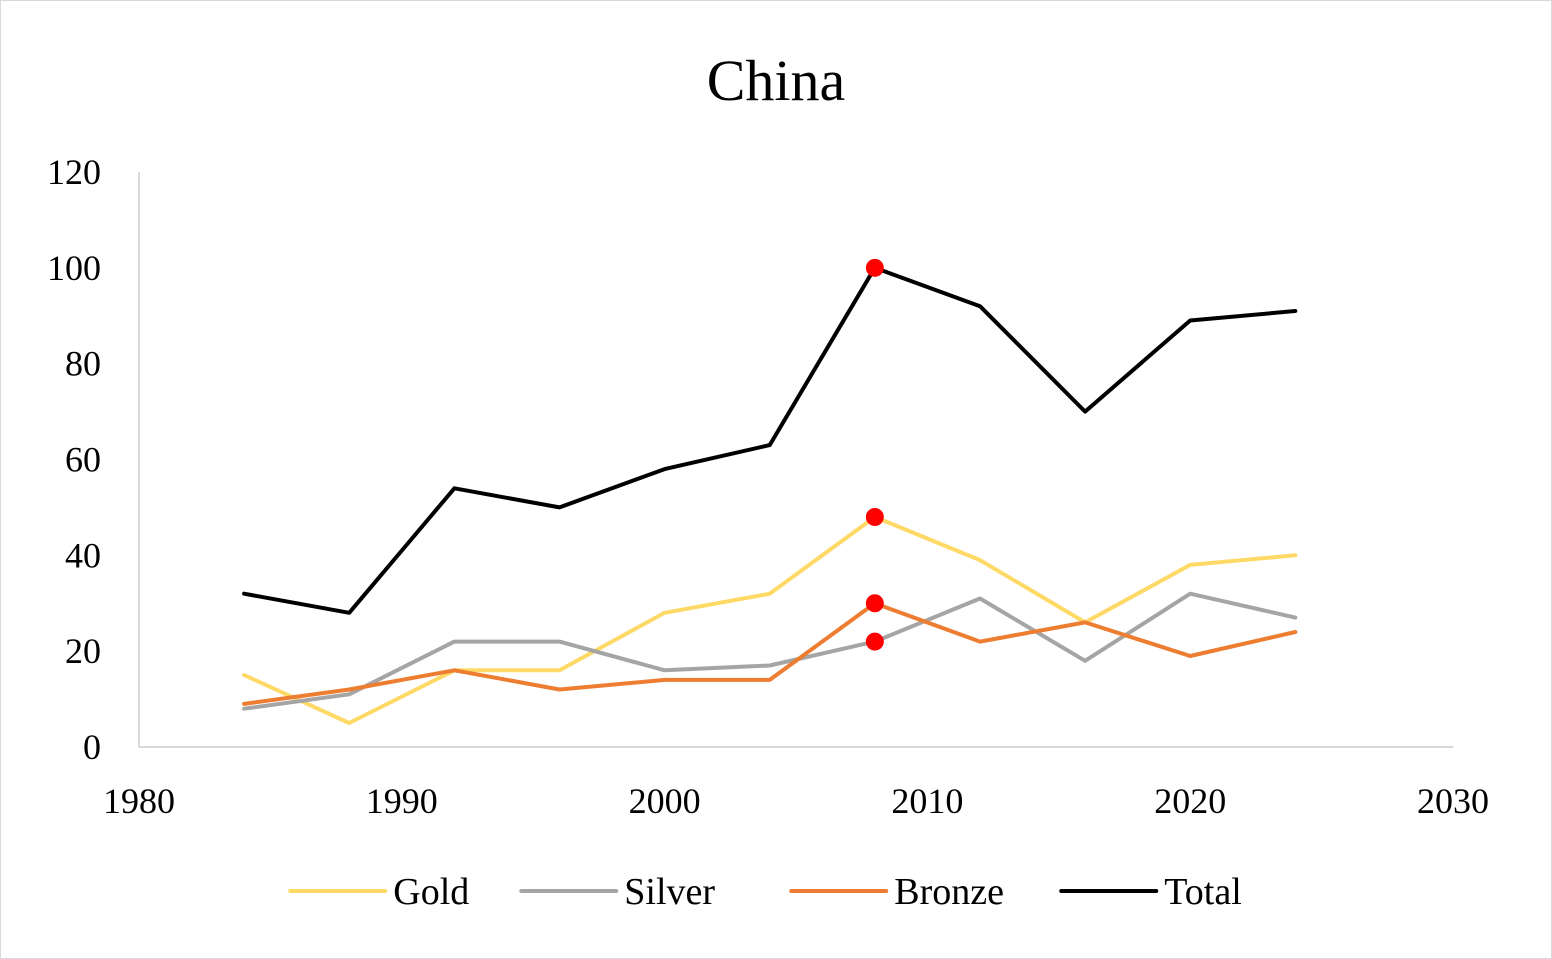  Describe the element at coordinates (431, 892) in the screenshot. I see `legend-label-gold: Gold` at that location.